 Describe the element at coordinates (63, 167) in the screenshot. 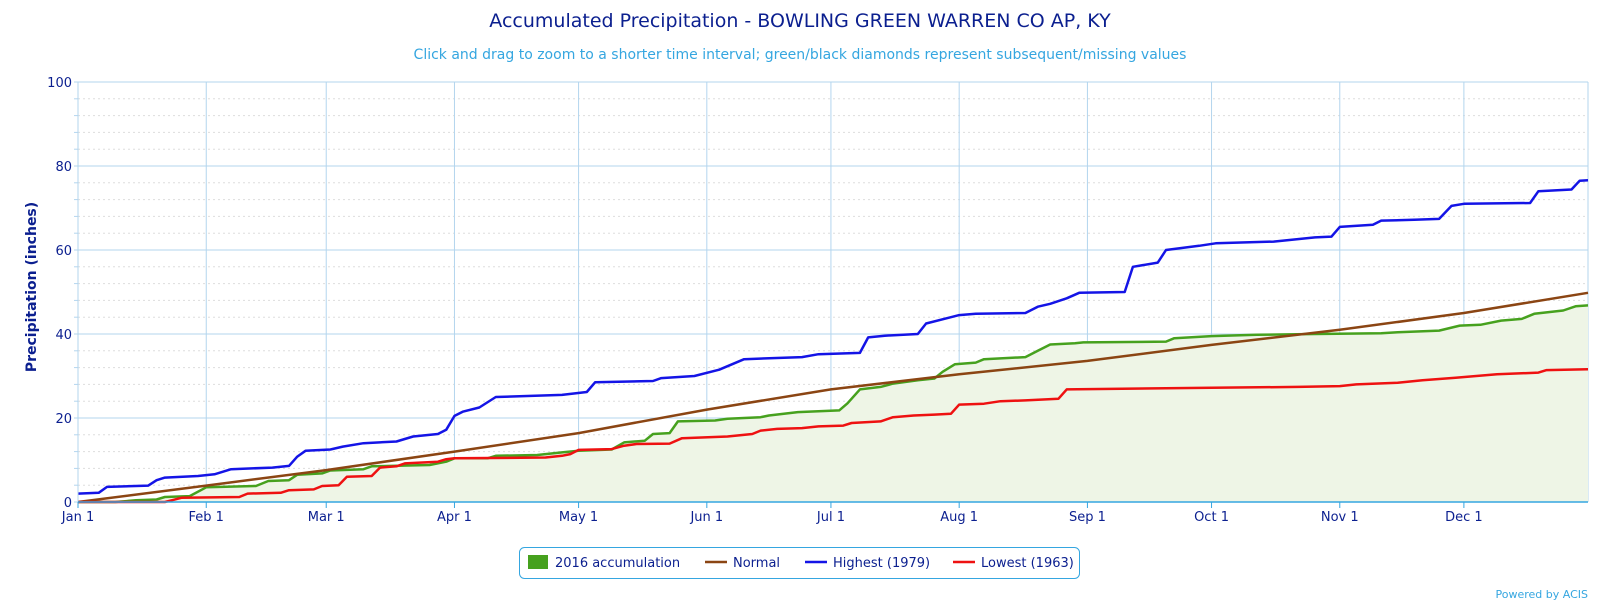

I see `y-tick-label: 80` at that location.